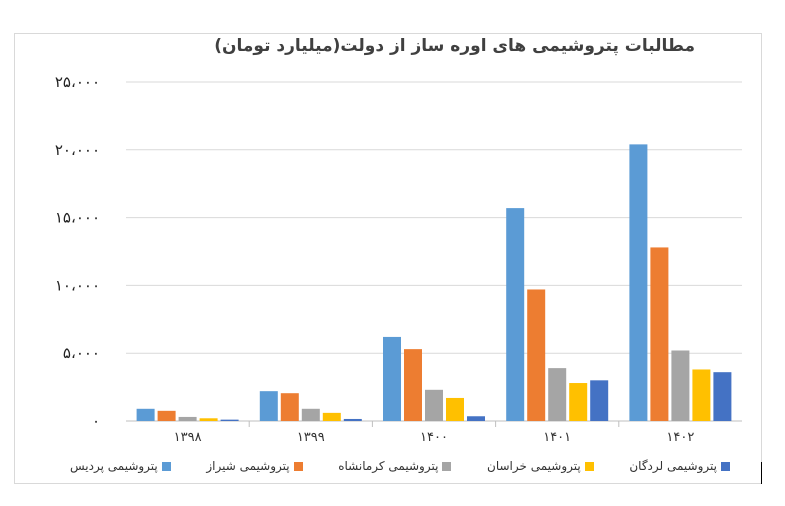 Image resolution: width=785 pixels, height=506 pixels. What do you see at coordinates (96, 421) in the screenshot?
I see `y-tick-label: ۰` at bounding box center [96, 421].